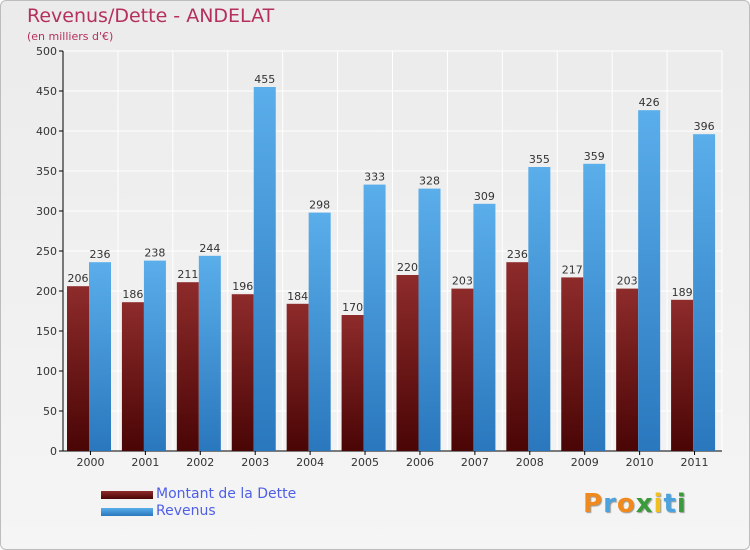 The image size is (750, 550). I want to click on y-tick-label: 400, so click(46, 131).